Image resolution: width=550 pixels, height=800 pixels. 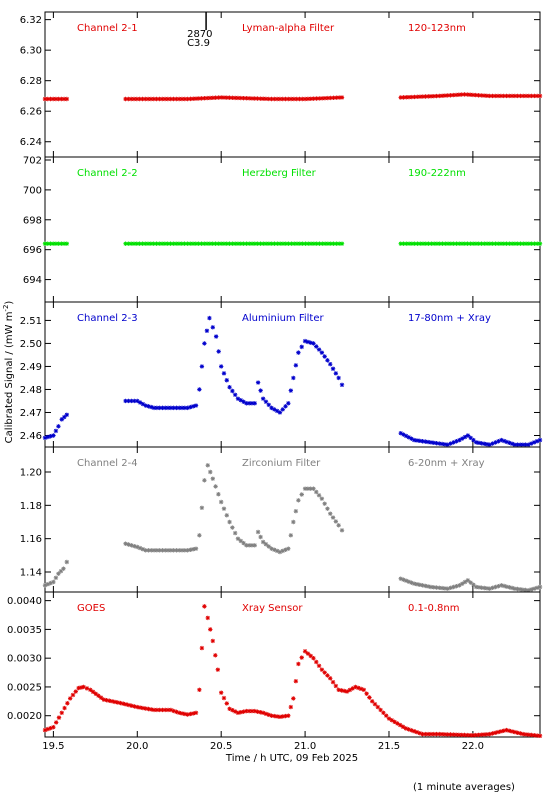 I want to click on x-tick-label: 20.0, so click(x=137, y=746).